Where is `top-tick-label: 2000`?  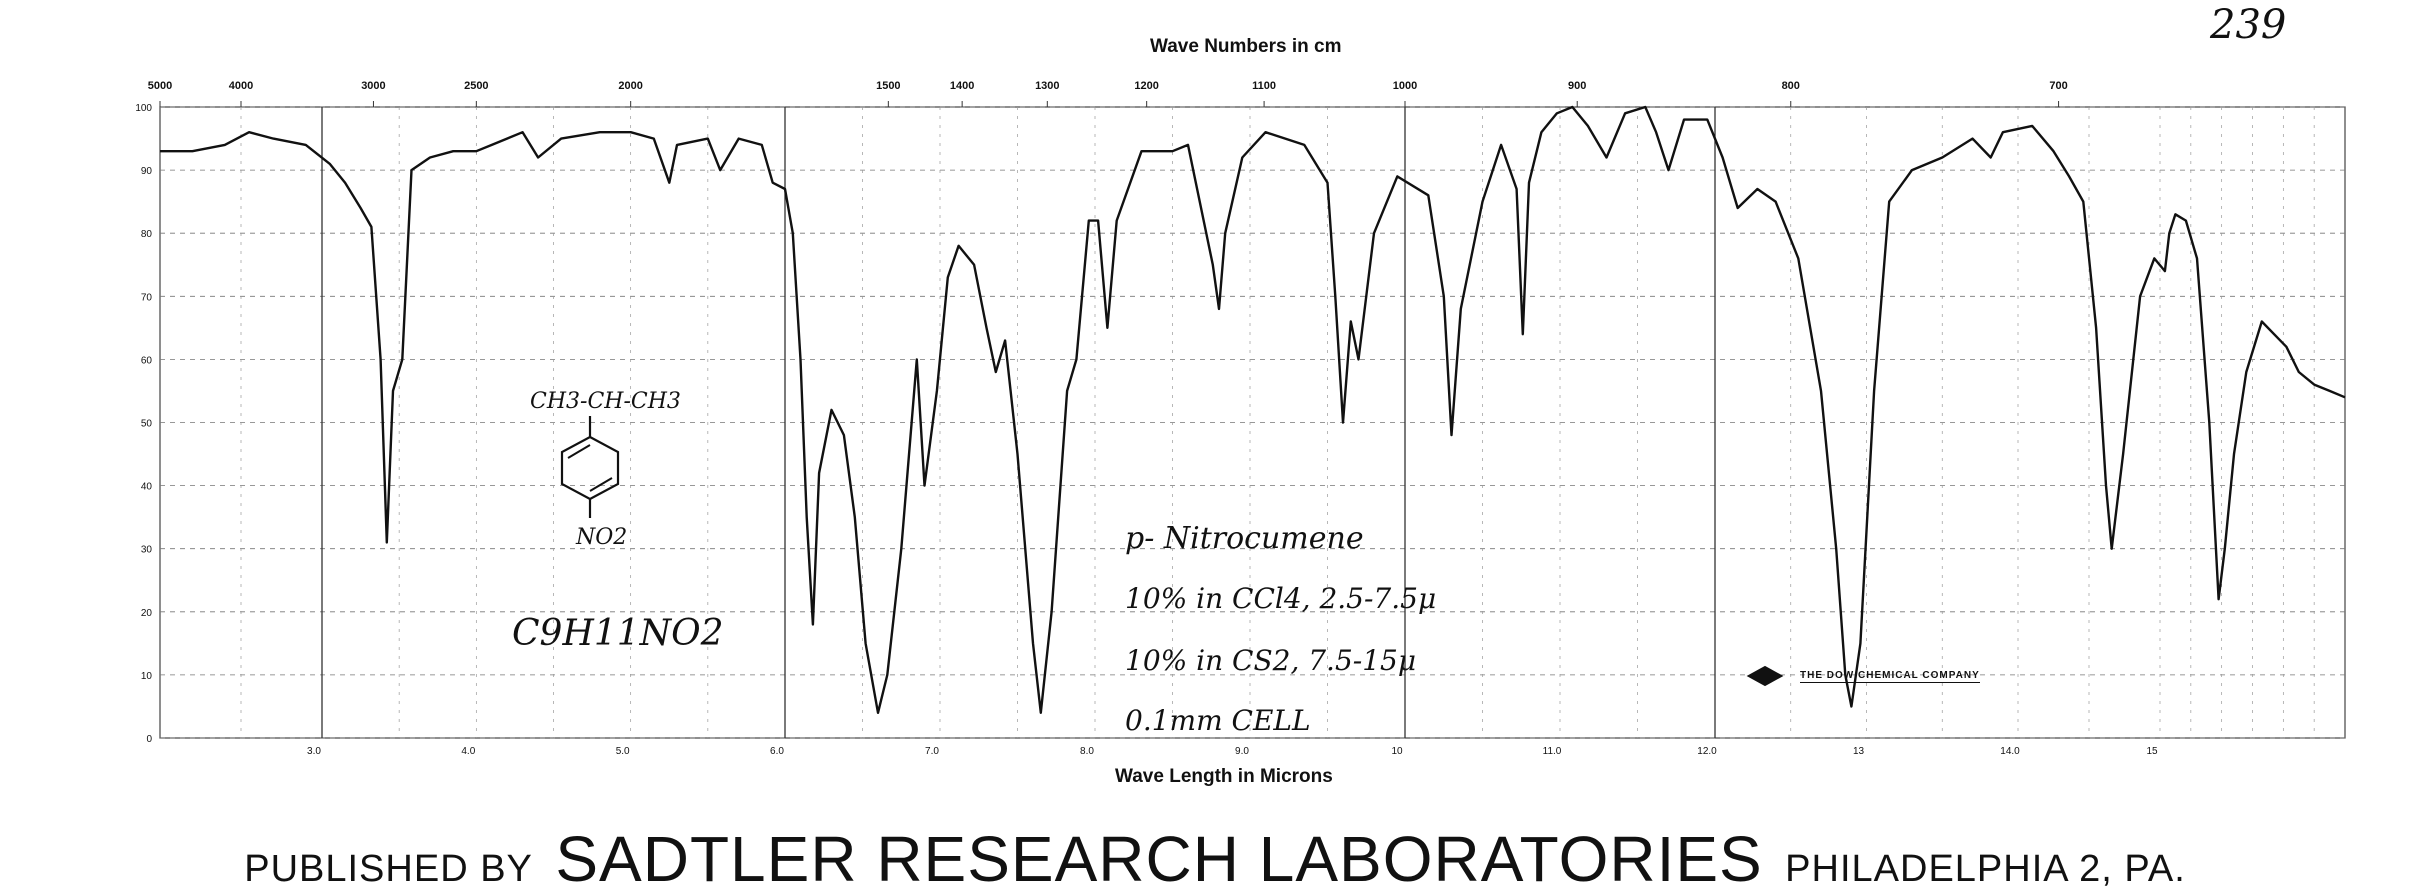
top-tick-label: 2000 is located at coordinates (630, 86).